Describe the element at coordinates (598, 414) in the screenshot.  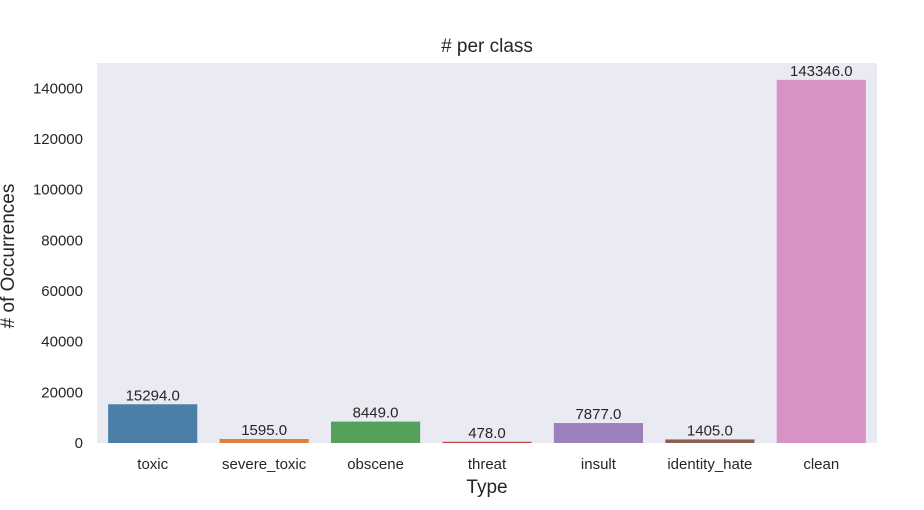
I see `bar-value-label: 7877.0` at that location.